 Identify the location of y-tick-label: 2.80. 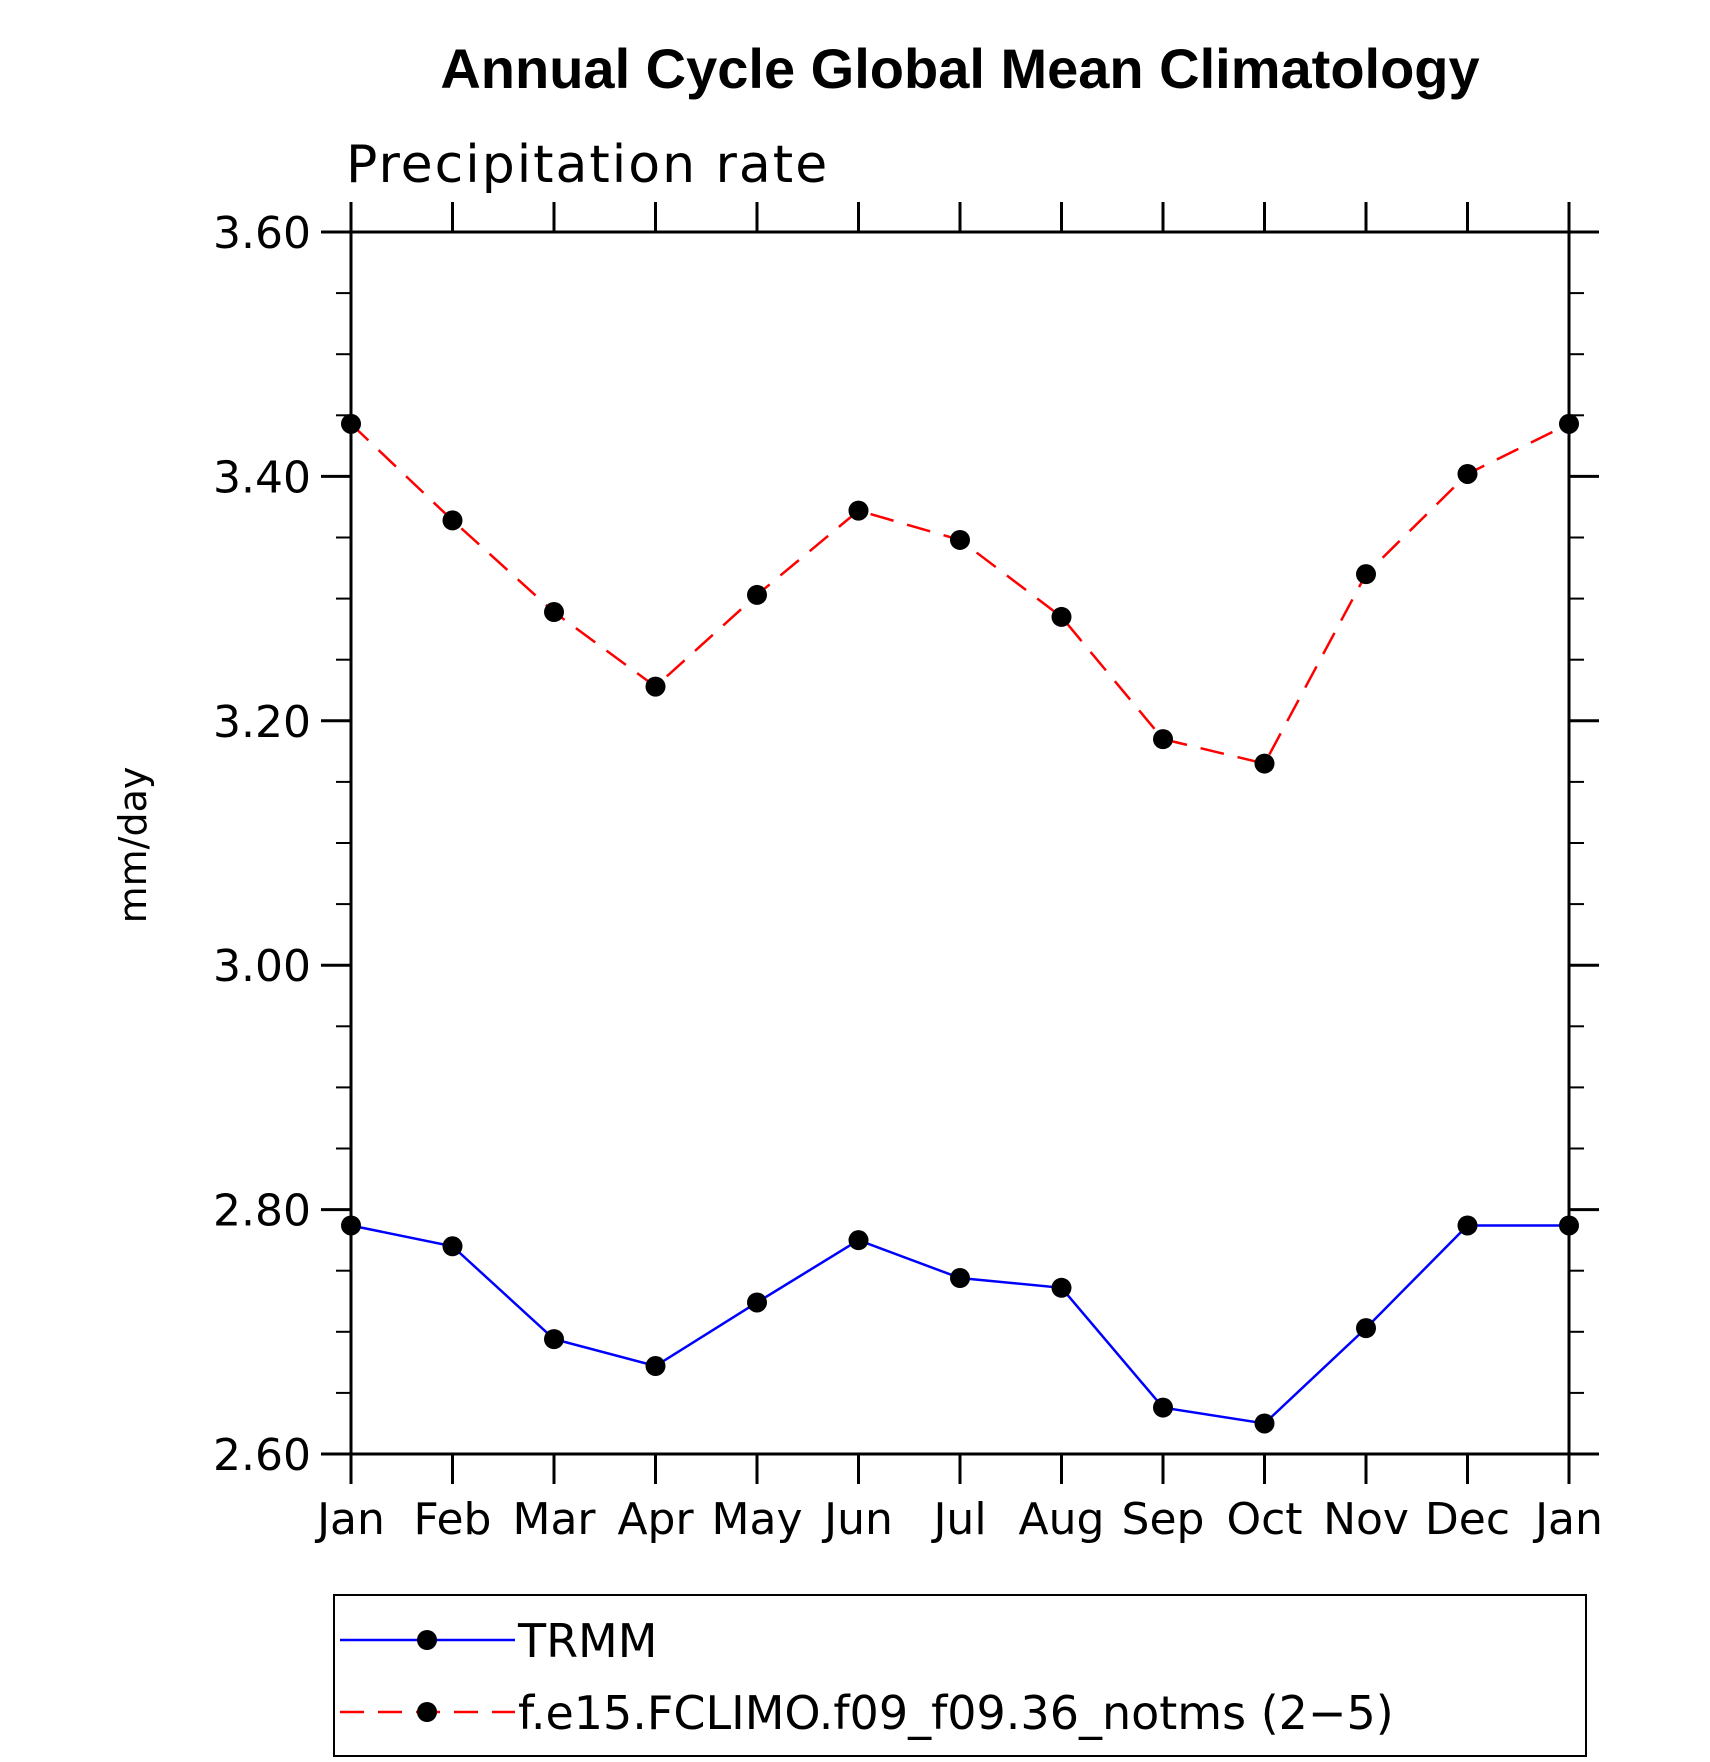
(262, 1211).